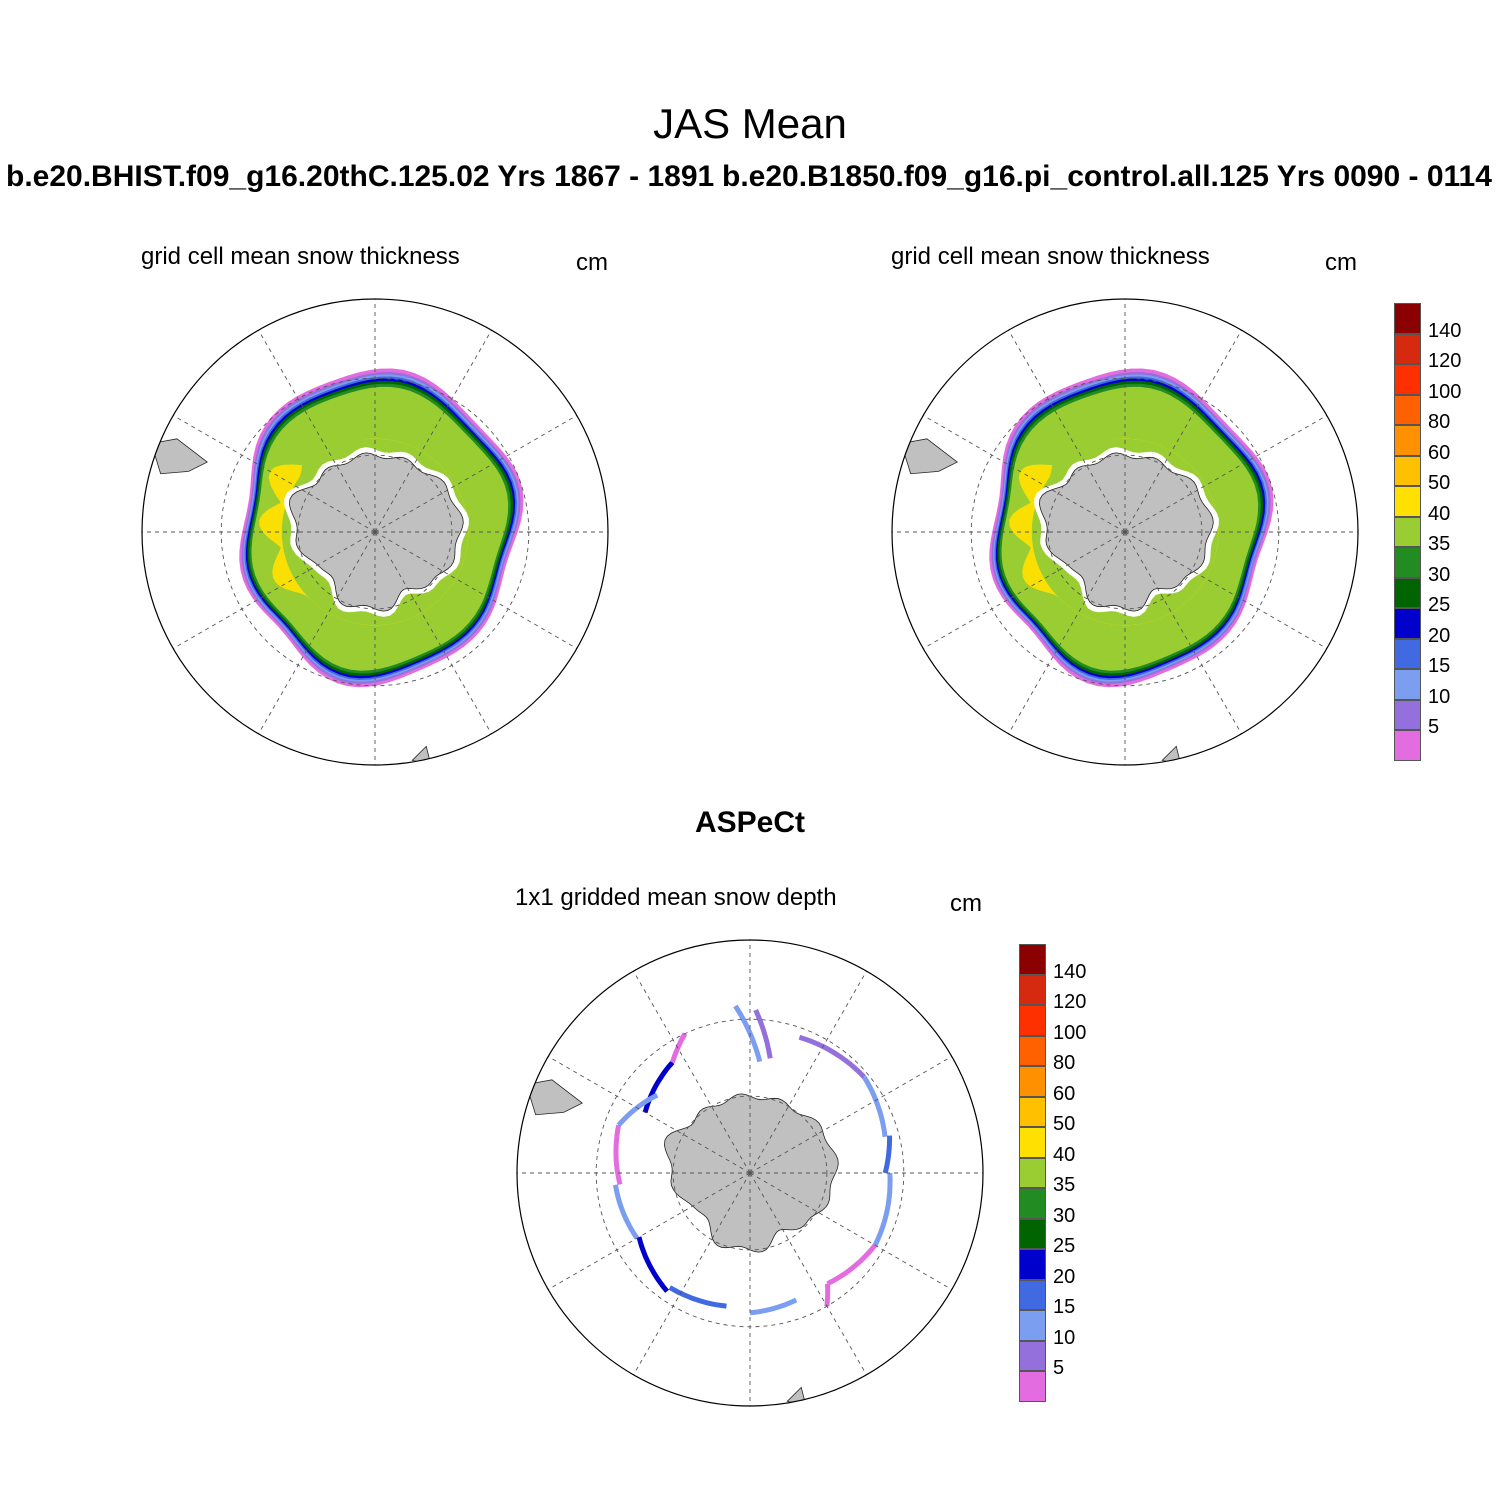  Describe the element at coordinates (1341, 262) in the screenshot. I see `right-units-label: cm` at that location.